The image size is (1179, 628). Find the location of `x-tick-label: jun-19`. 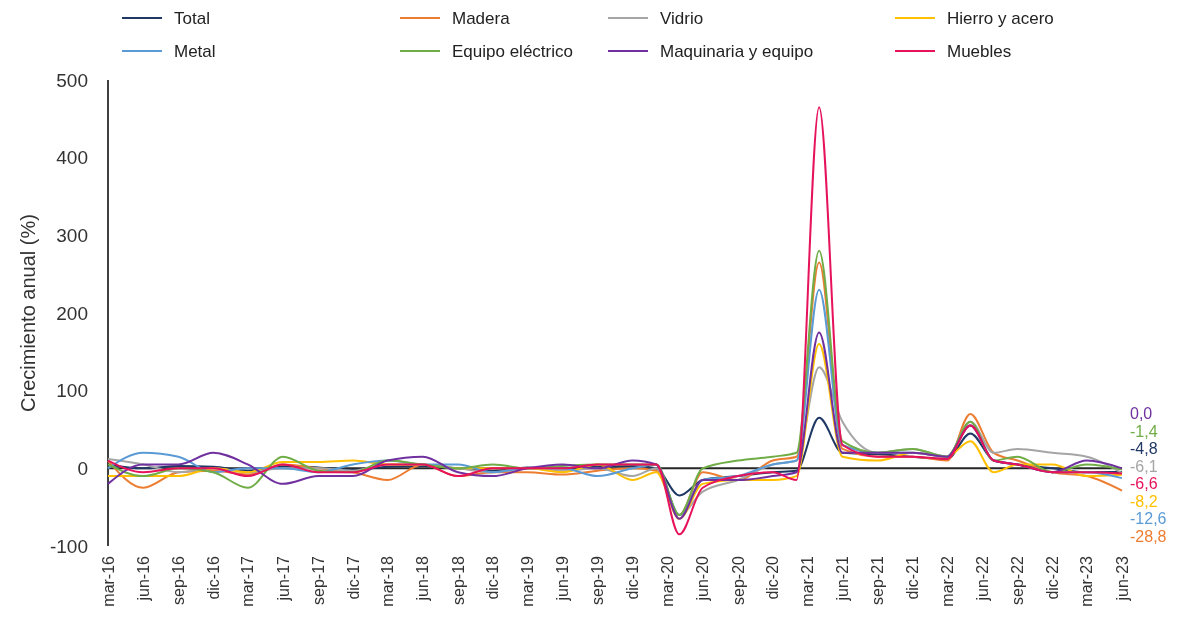

x-tick-label: jun-19 is located at coordinates (563, 578).